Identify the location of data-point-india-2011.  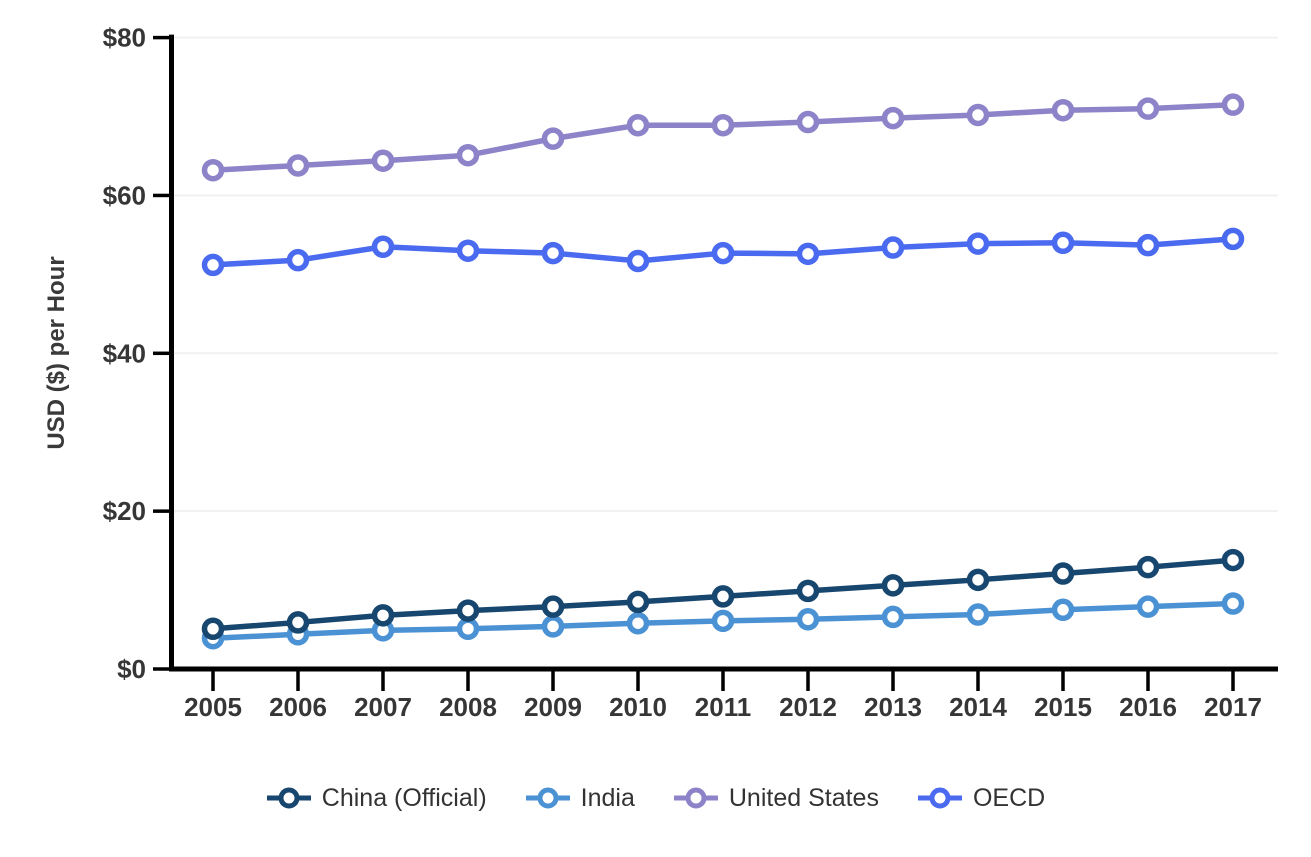
(723, 621).